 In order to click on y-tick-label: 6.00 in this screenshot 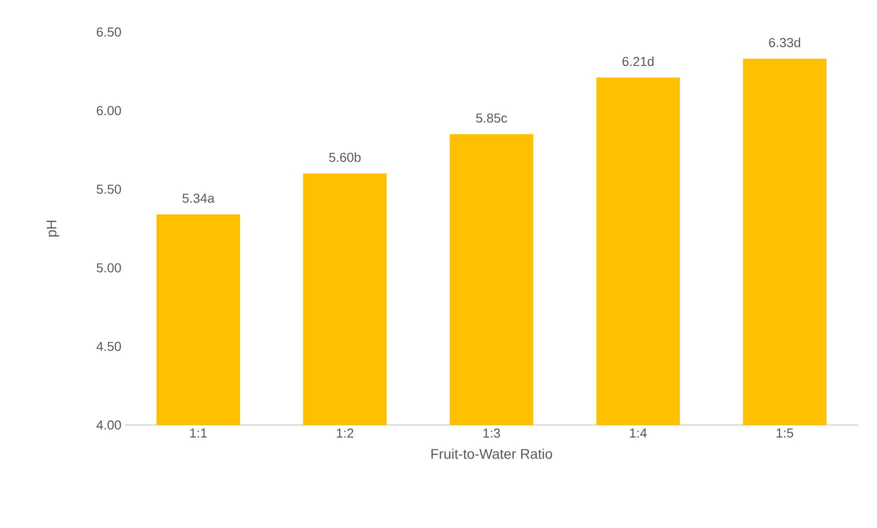, I will do `click(108, 111)`.